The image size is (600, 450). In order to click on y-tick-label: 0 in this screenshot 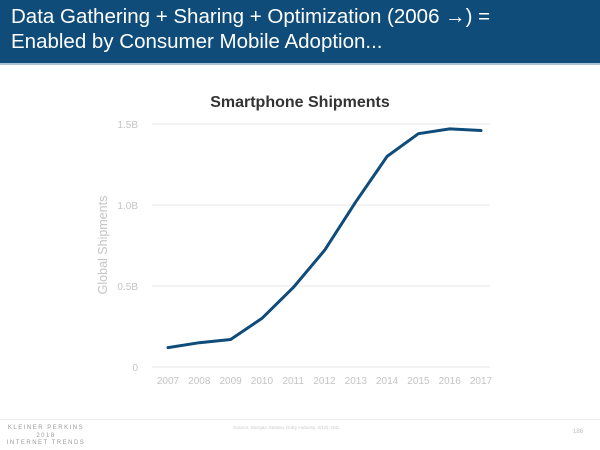, I will do `click(135, 368)`.